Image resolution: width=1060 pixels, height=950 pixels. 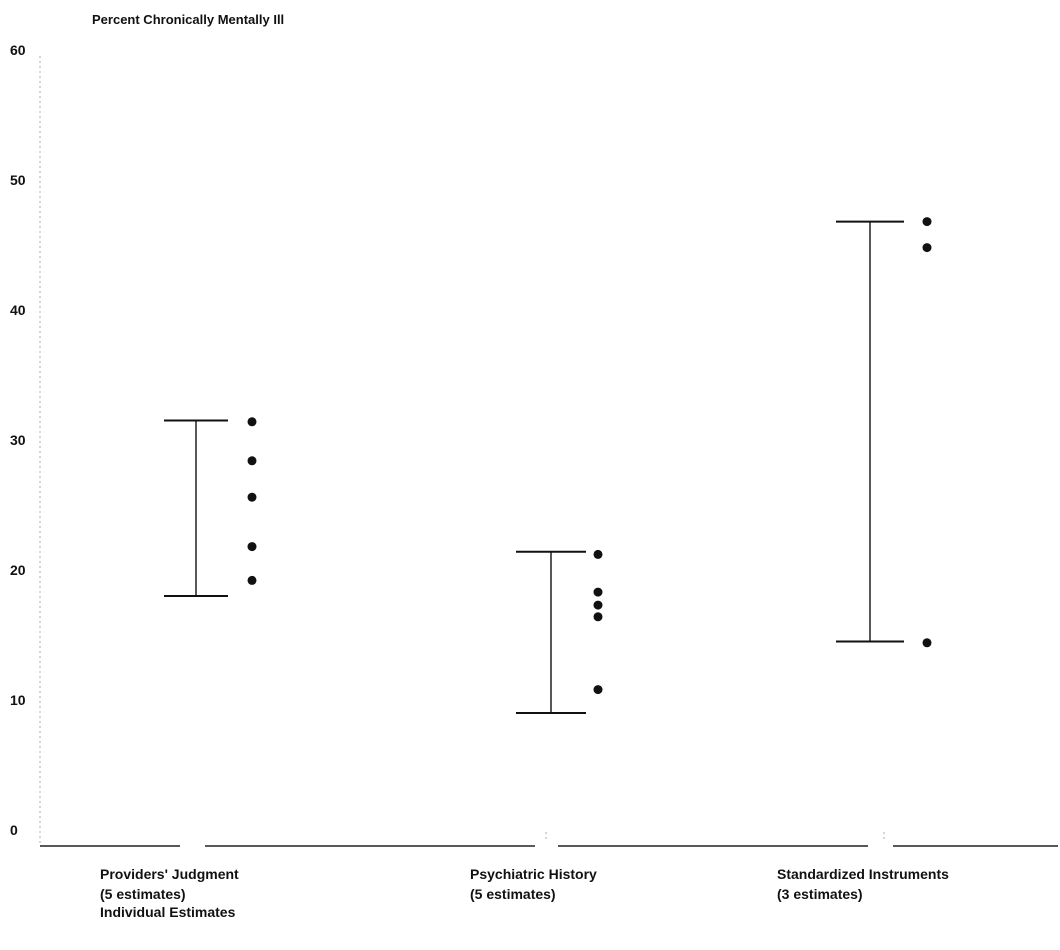 What do you see at coordinates (18, 50) in the screenshot?
I see `y-tick-label: 60` at bounding box center [18, 50].